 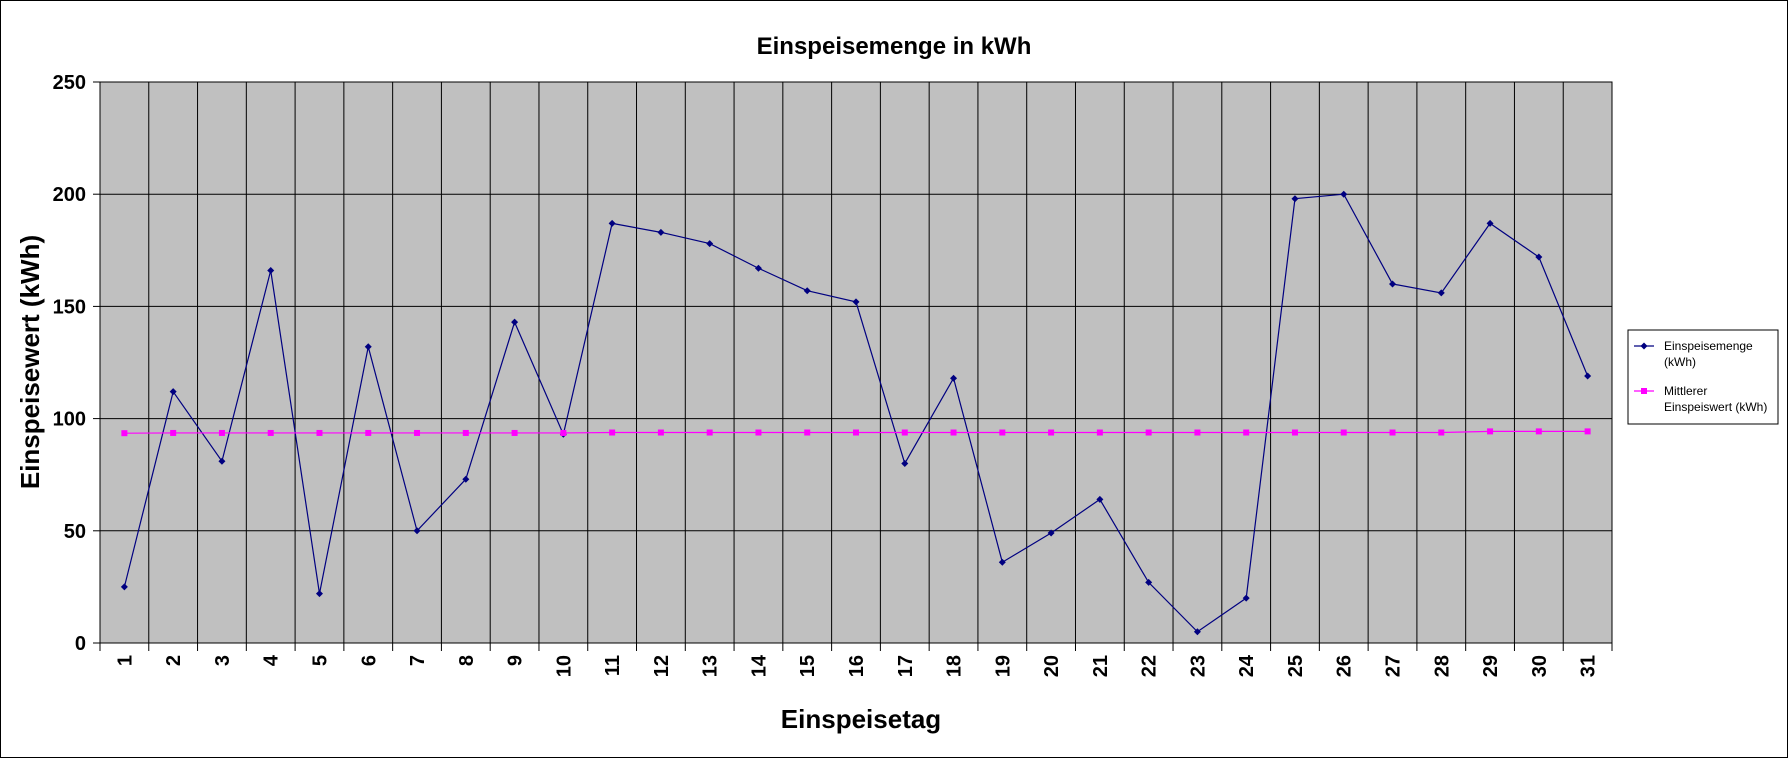 I want to click on y-tick-label: 0, so click(x=80, y=644).